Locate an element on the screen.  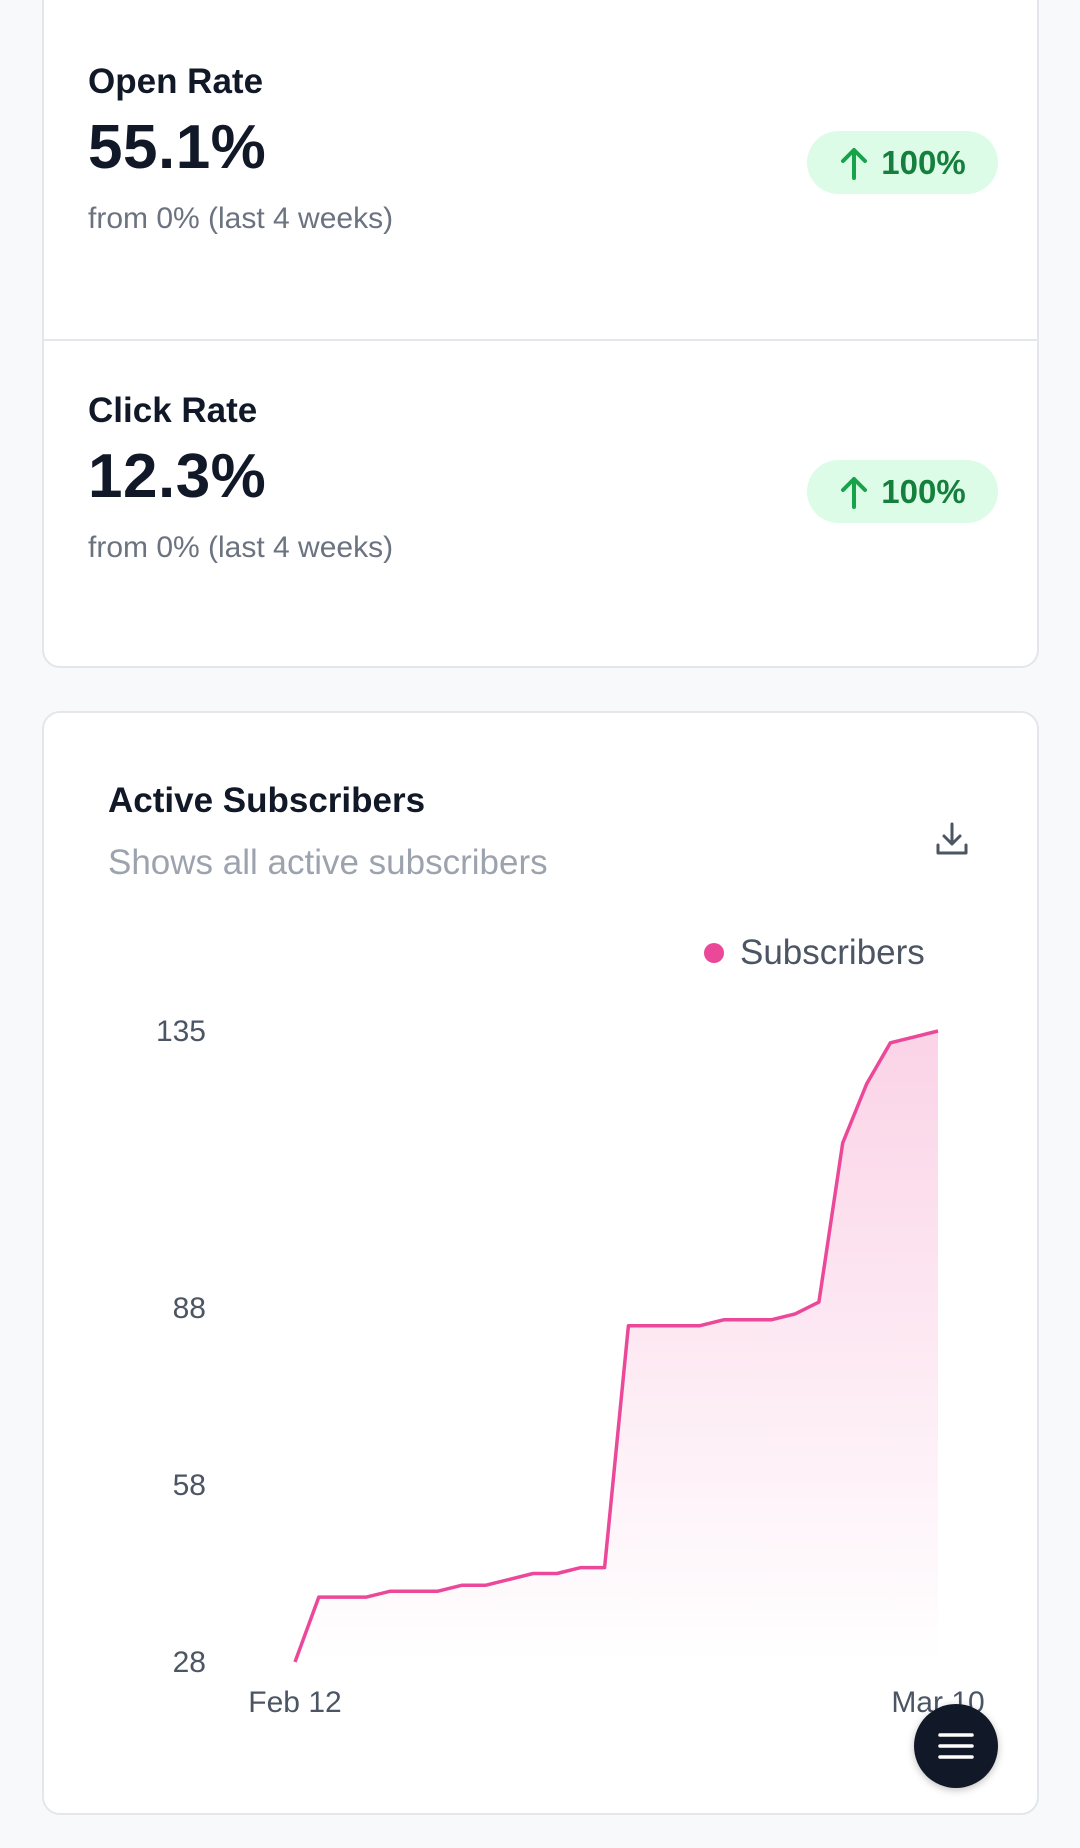
chart-legend: Subscribers is located at coordinates (814, 953).